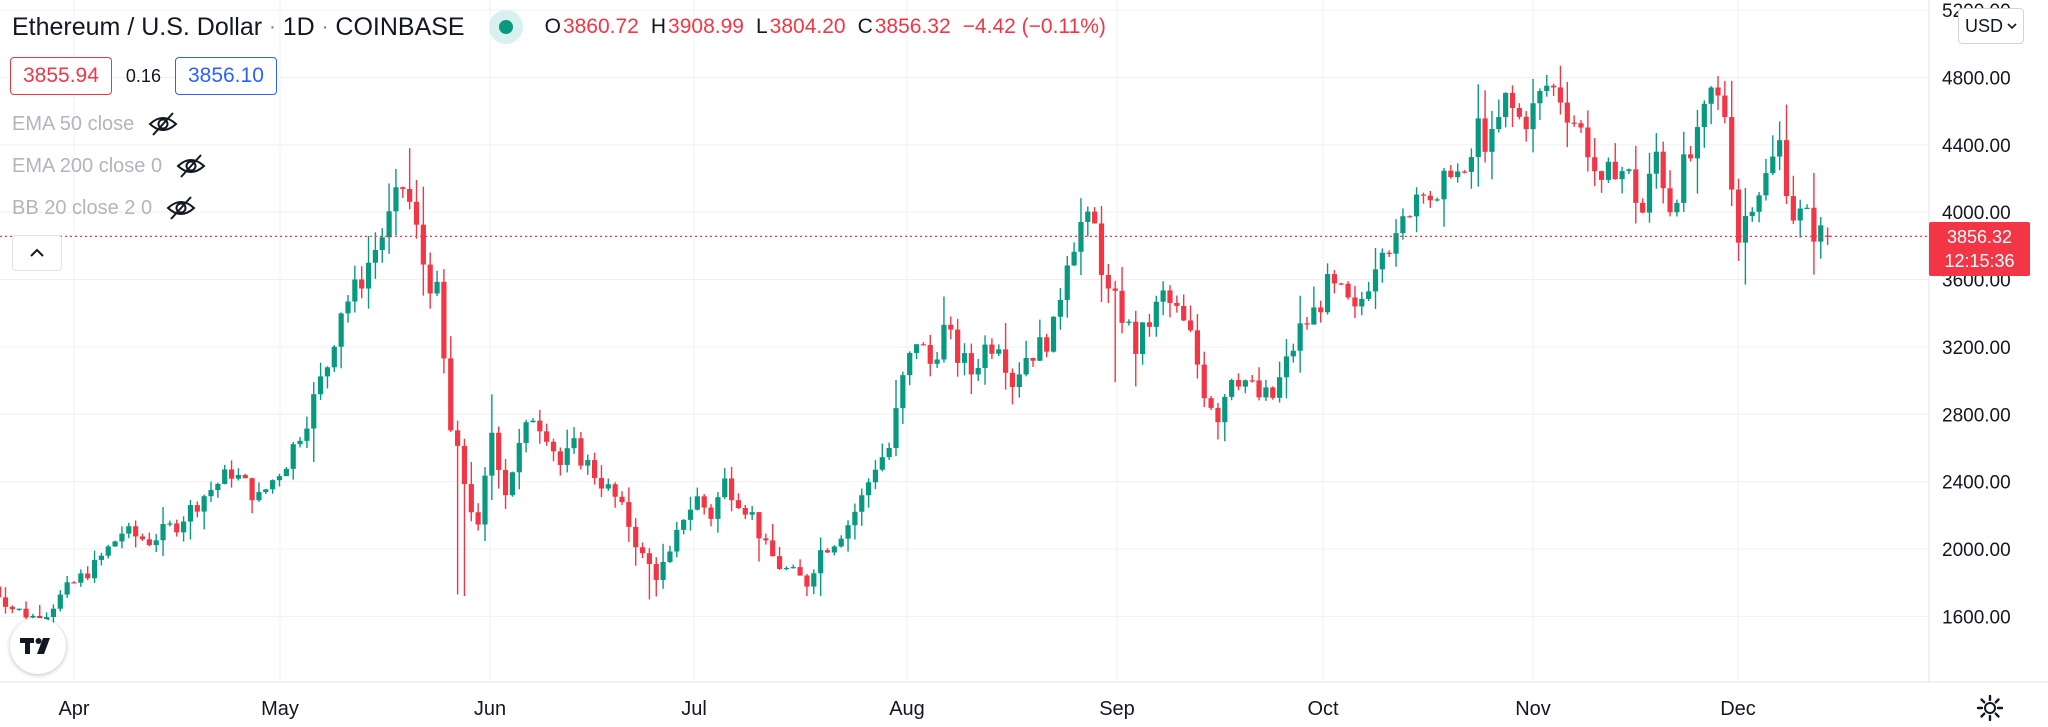 This screenshot has width=2048, height=727. What do you see at coordinates (906, 709) in the screenshot?
I see `time-axis: Apr May Jun Jul Aug Sep Oct Nov Dec` at bounding box center [906, 709].